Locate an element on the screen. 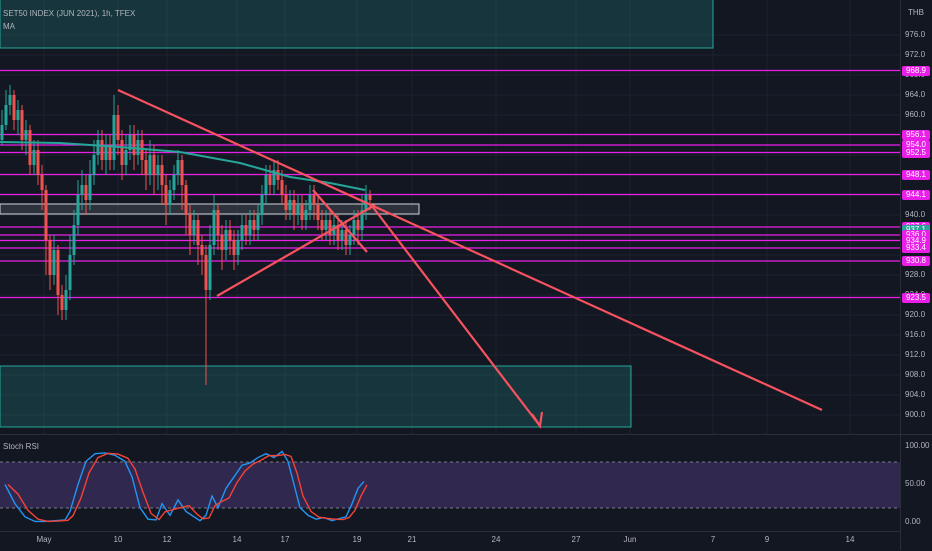 This screenshot has width=932, height=551. moving-average-line is located at coordinates (183, 166).